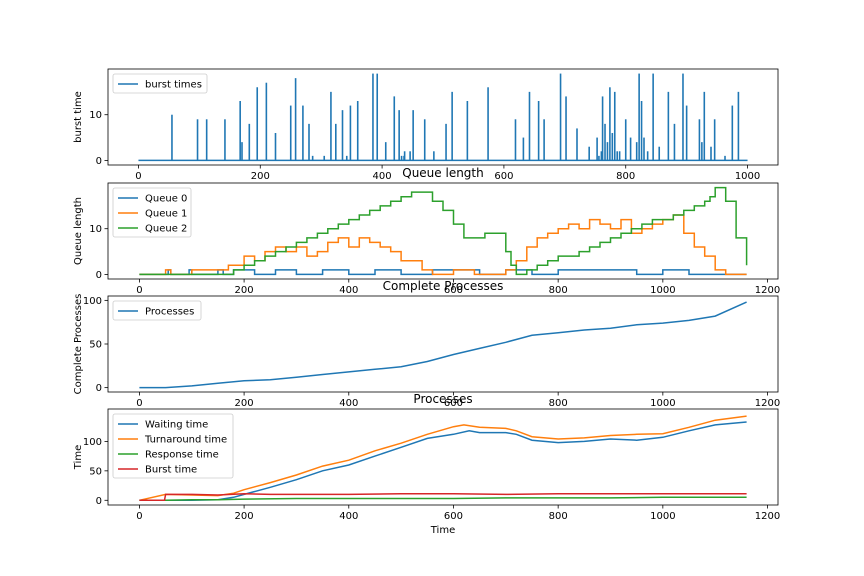  What do you see at coordinates (185, 440) in the screenshot?
I see `legend-label-turnaround-time: Turnaround time` at bounding box center [185, 440].